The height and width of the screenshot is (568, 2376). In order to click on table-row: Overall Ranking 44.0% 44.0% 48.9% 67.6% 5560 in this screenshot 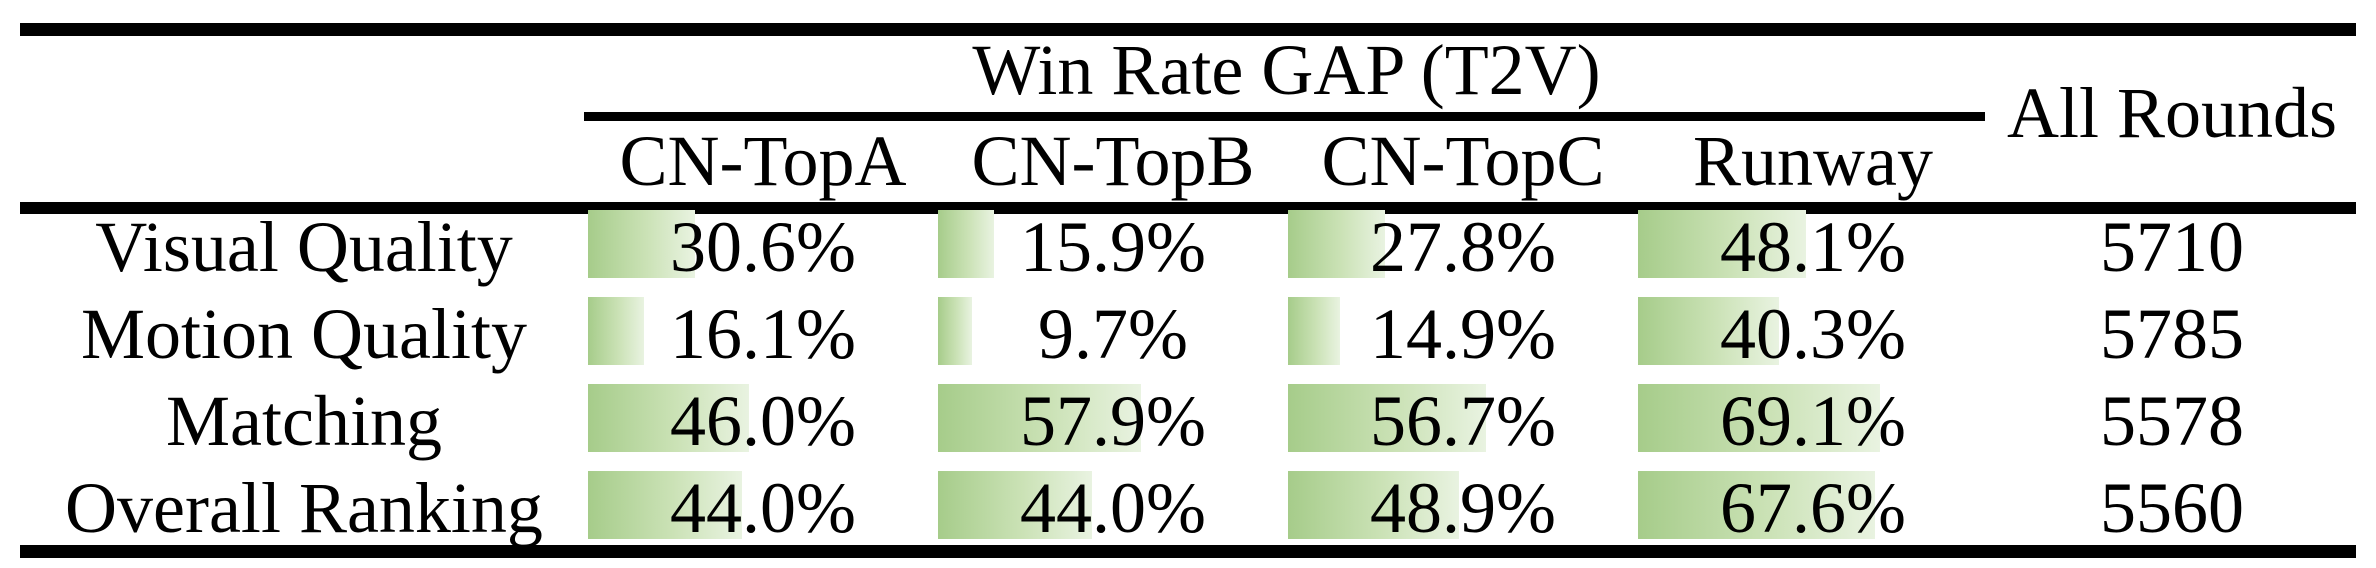, I will do `click(1188, 507)`.